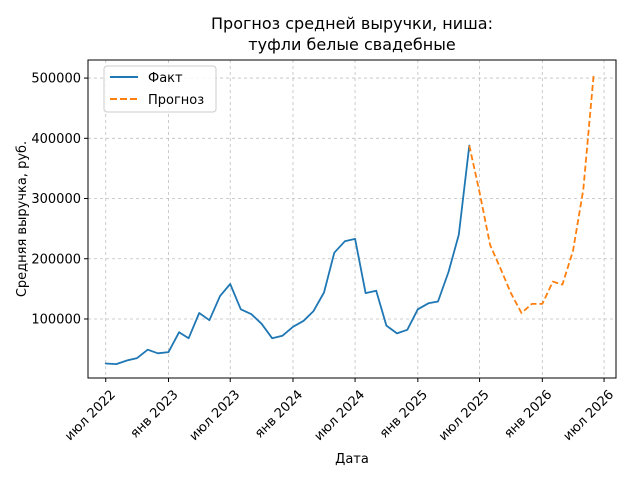 This screenshot has height=480, width=640. Describe the element at coordinates (176, 100) in the screenshot. I see `legend-label-forecast: Прогноз` at that location.